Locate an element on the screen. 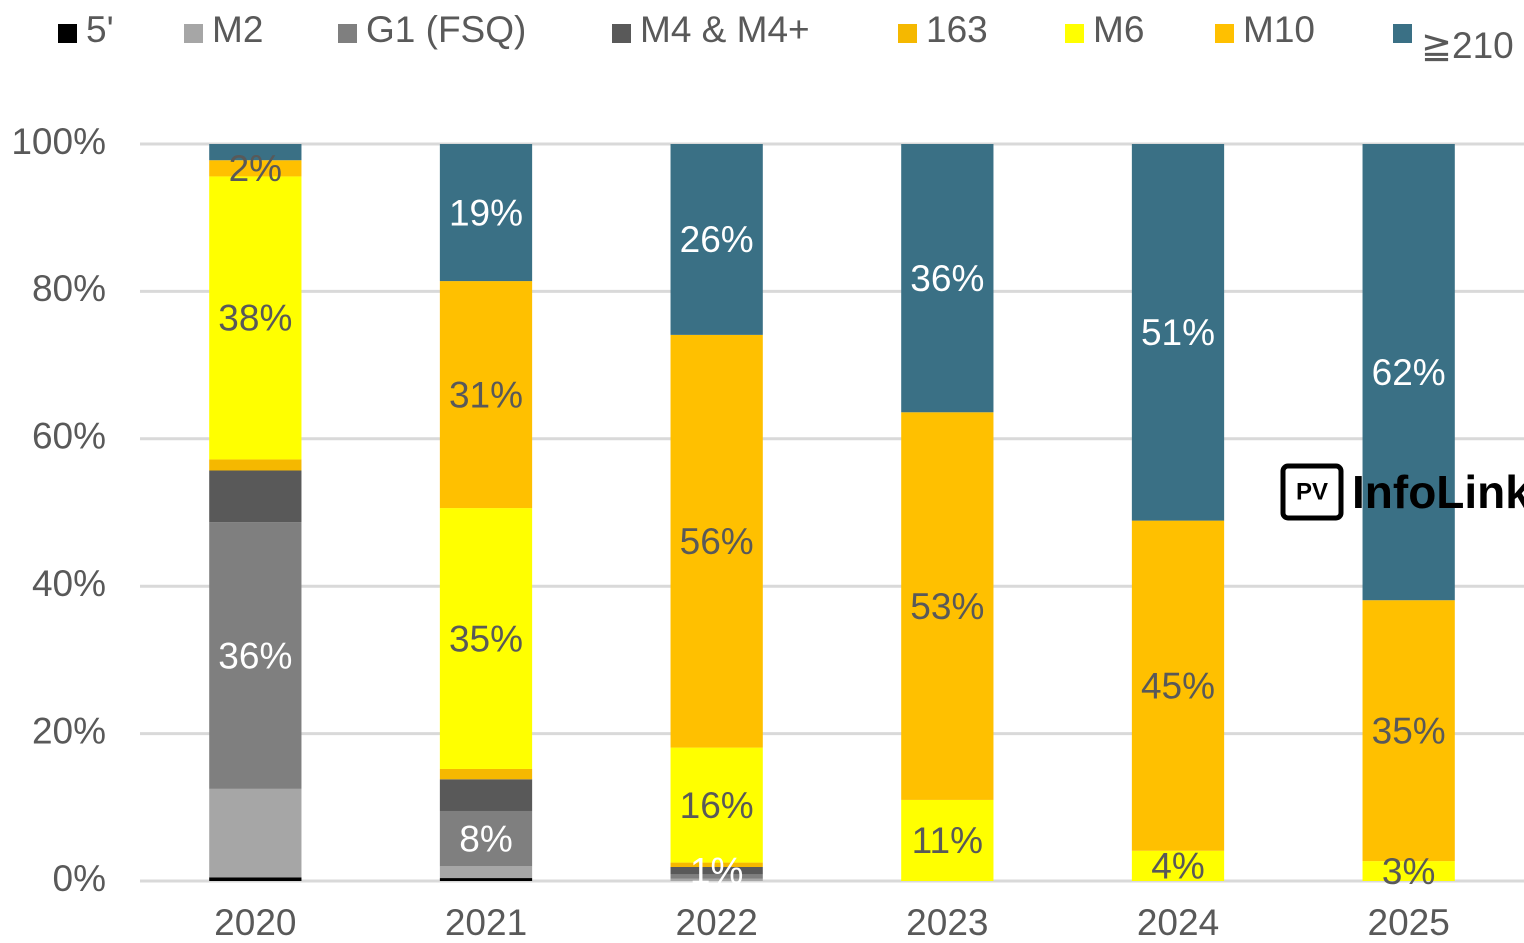 This screenshot has width=1524, height=943. data-label: 1% is located at coordinates (716, 870).